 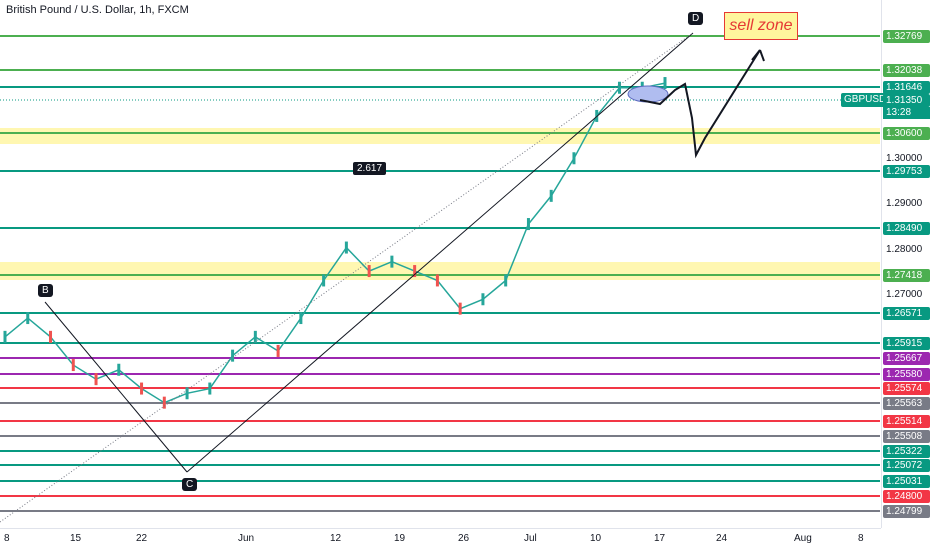 I want to click on bar-countdown: 13:28, so click(x=906, y=113).